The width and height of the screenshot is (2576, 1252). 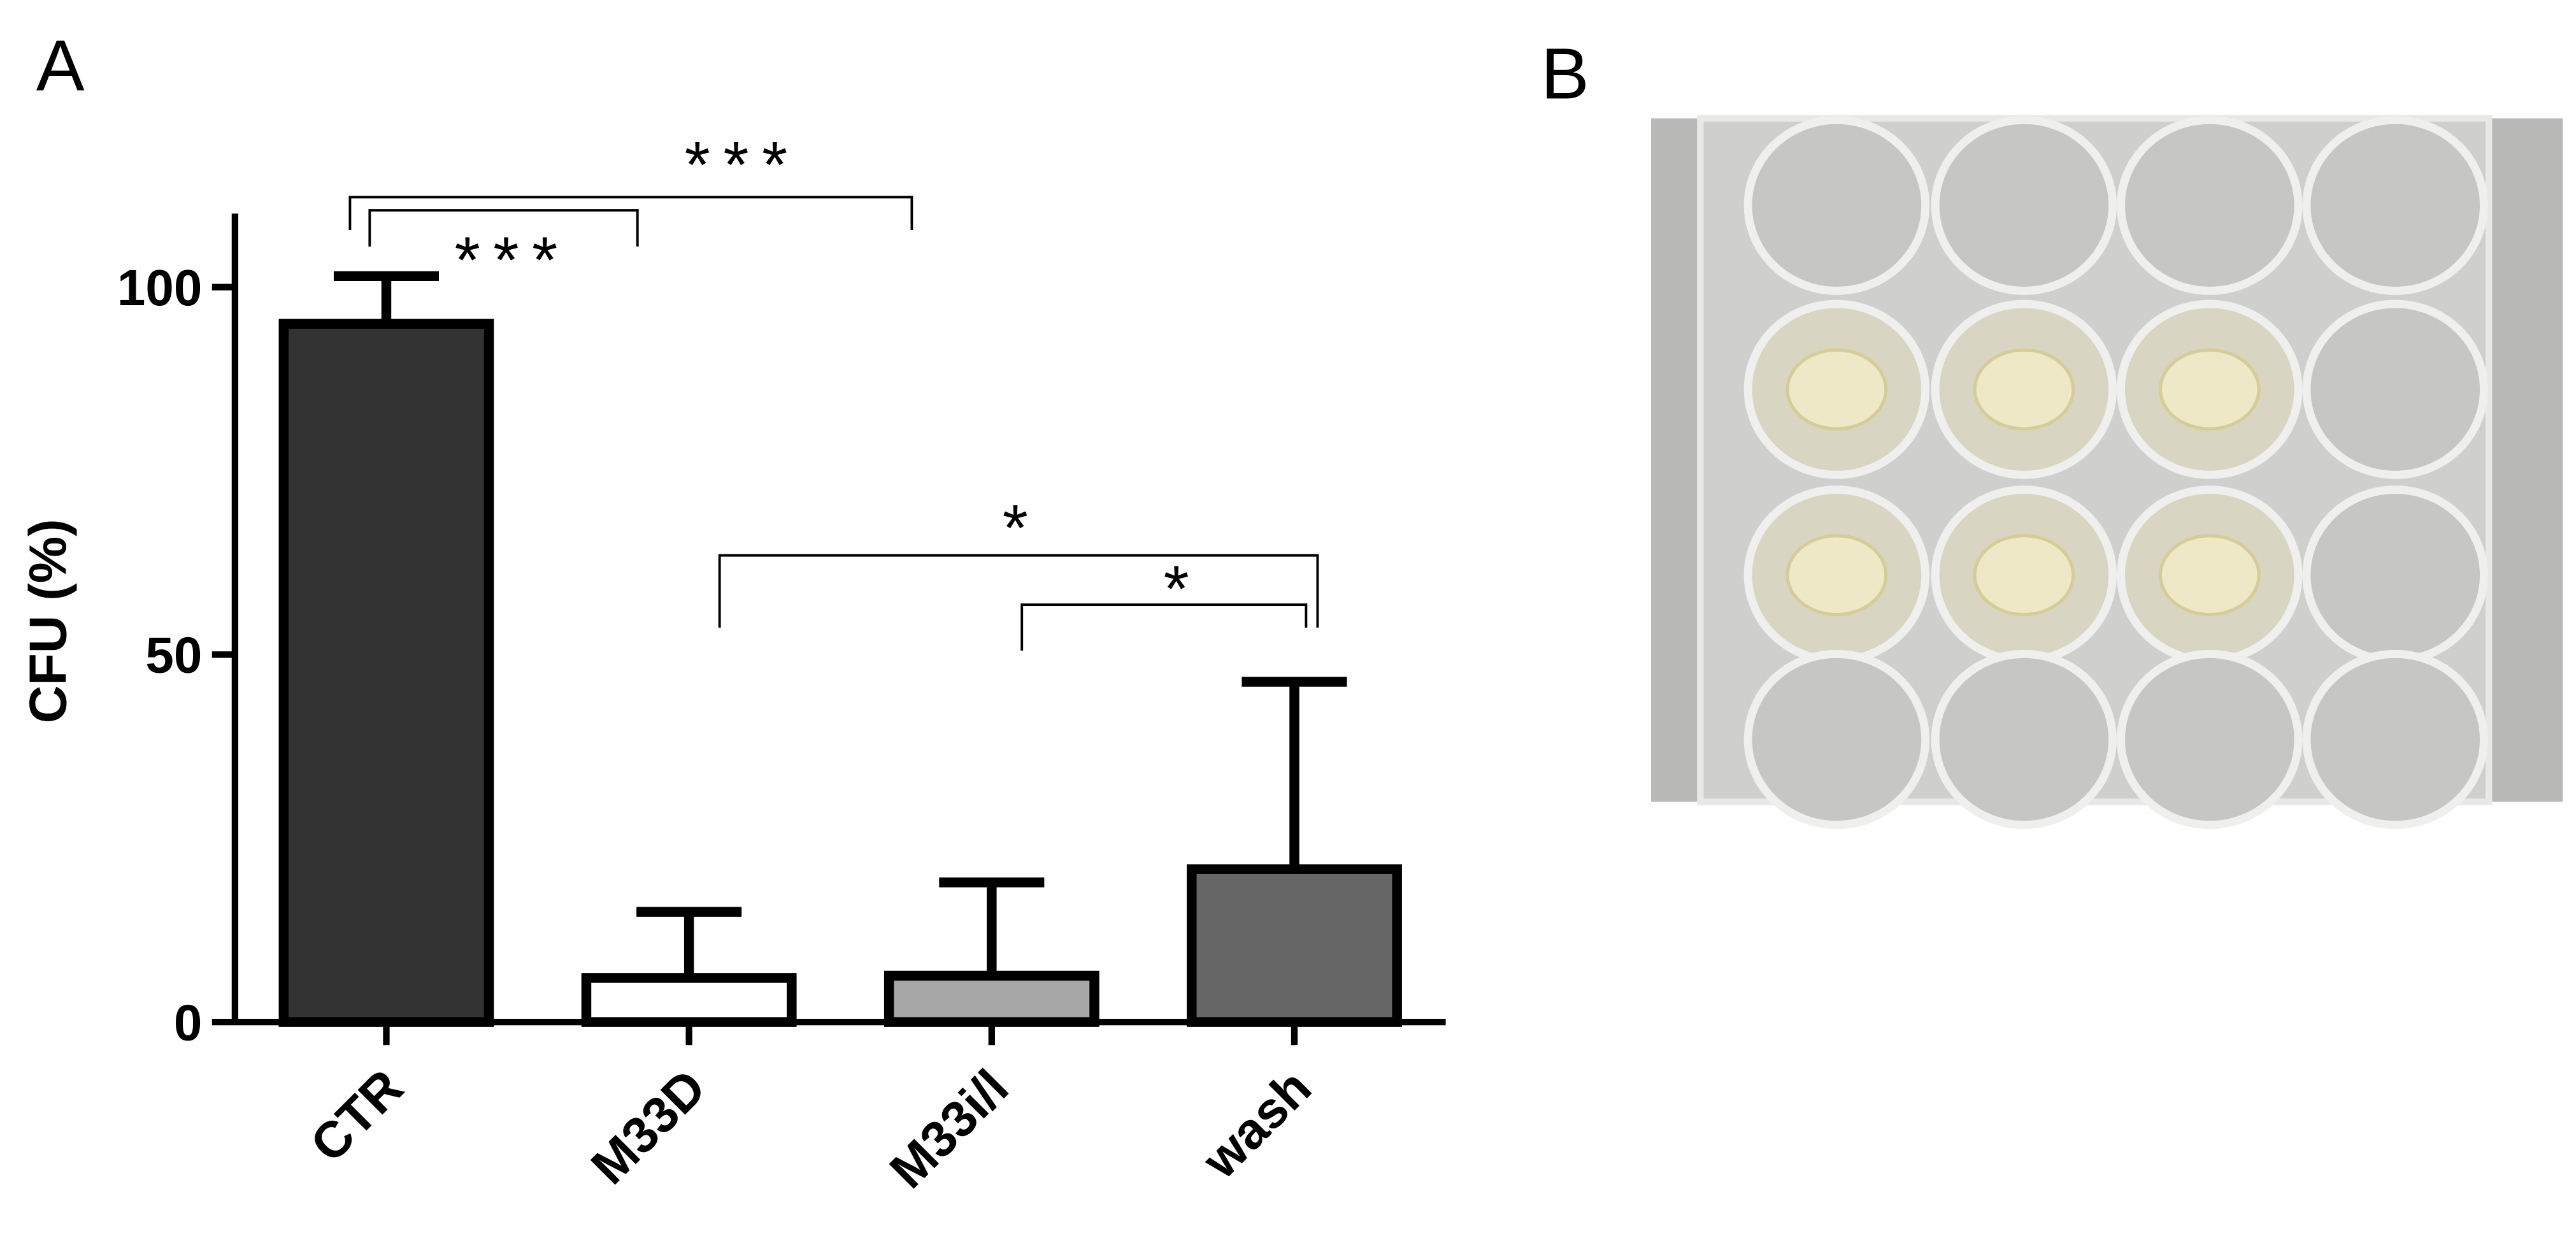 I want to click on panel-label: B, so click(x=1565, y=74).